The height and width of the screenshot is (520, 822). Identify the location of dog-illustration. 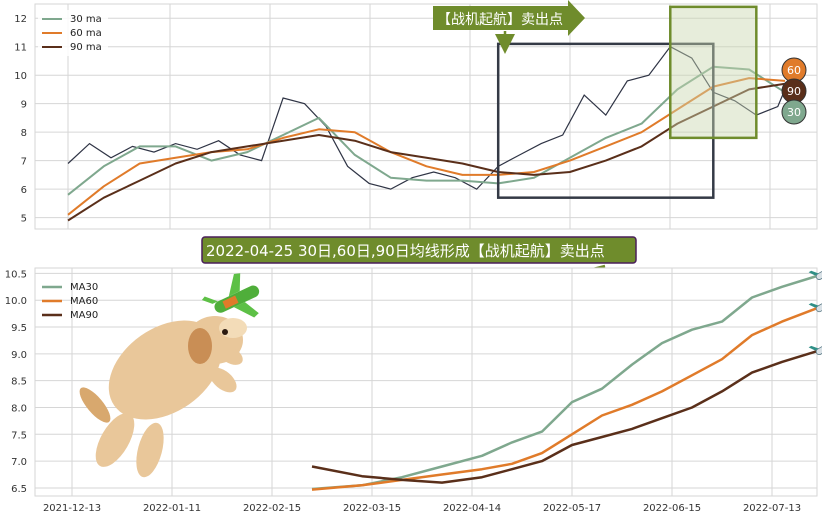
(163, 397).